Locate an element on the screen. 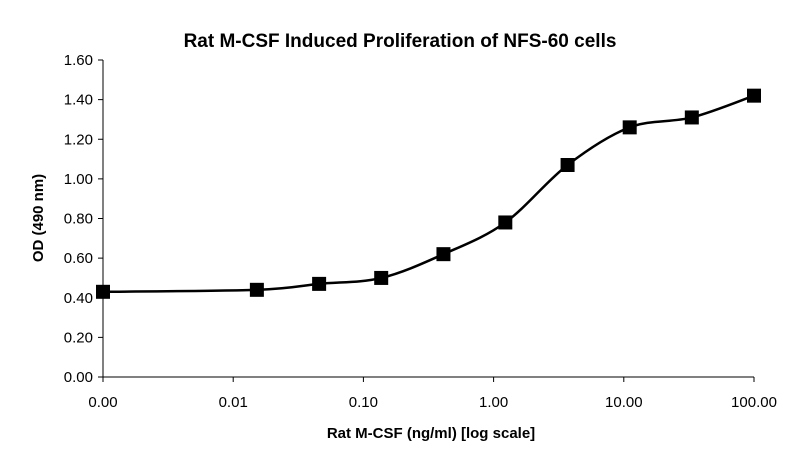  x-tick-label: 0.01 is located at coordinates (233, 402).